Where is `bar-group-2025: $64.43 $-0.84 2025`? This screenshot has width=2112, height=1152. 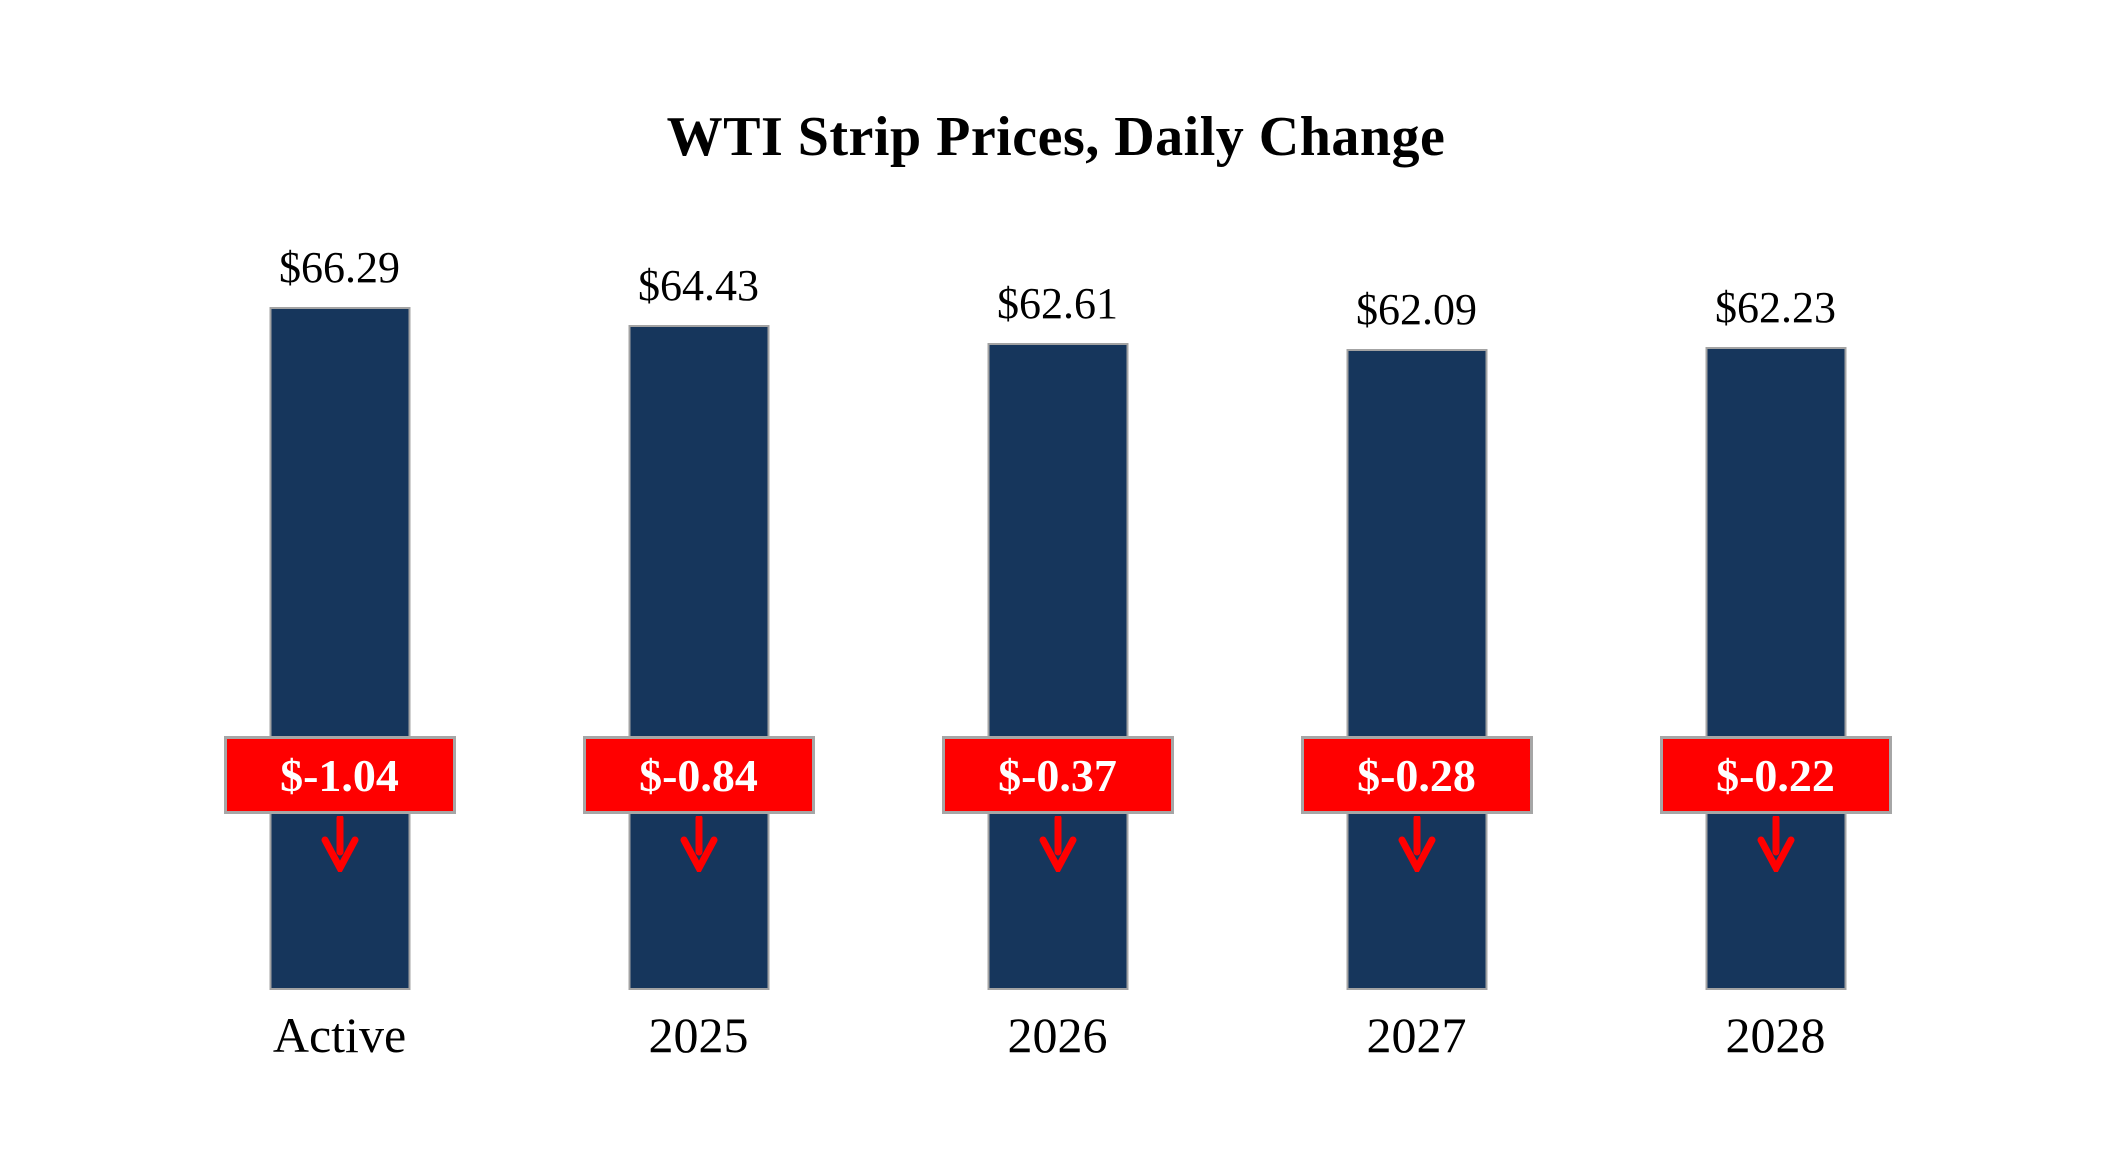
bar-group-2025: $64.43 $-0.84 2025 is located at coordinates (698, 646).